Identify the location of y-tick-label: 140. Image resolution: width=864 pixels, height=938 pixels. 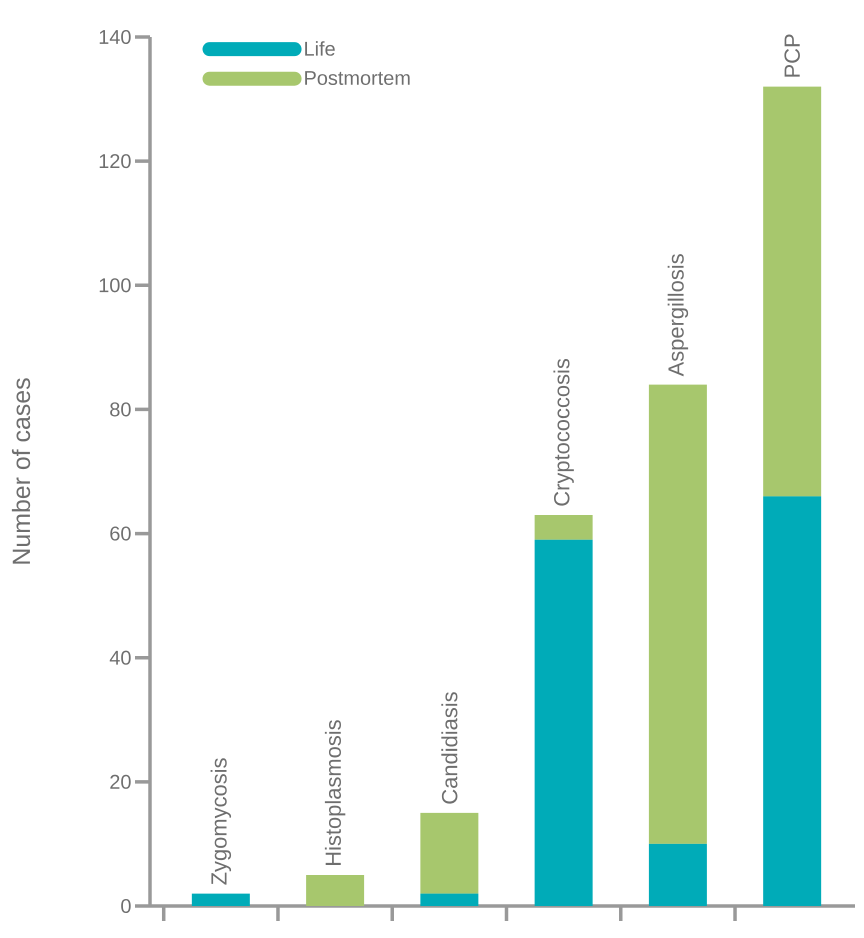
(115, 37).